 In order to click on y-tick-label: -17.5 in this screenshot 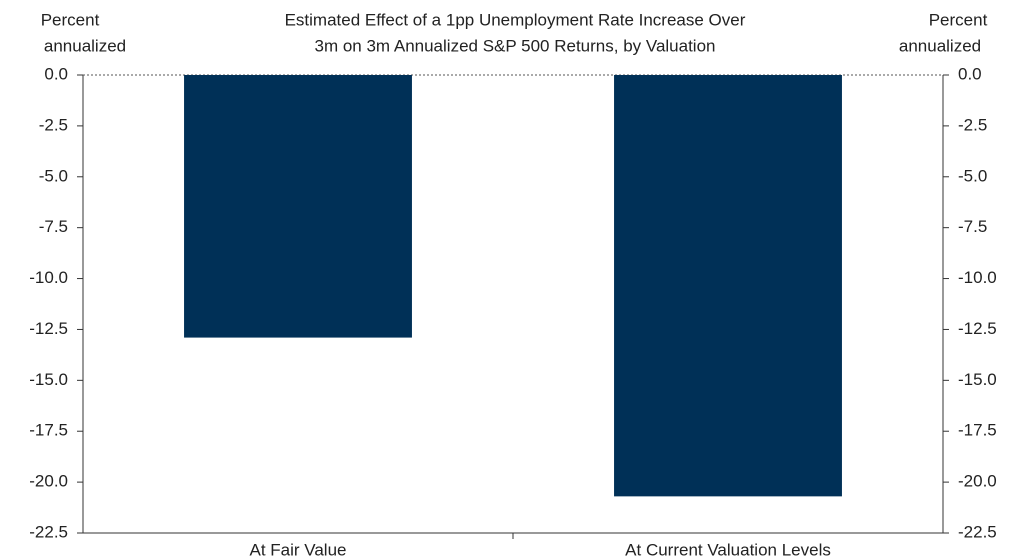, I will do `click(48, 430)`.